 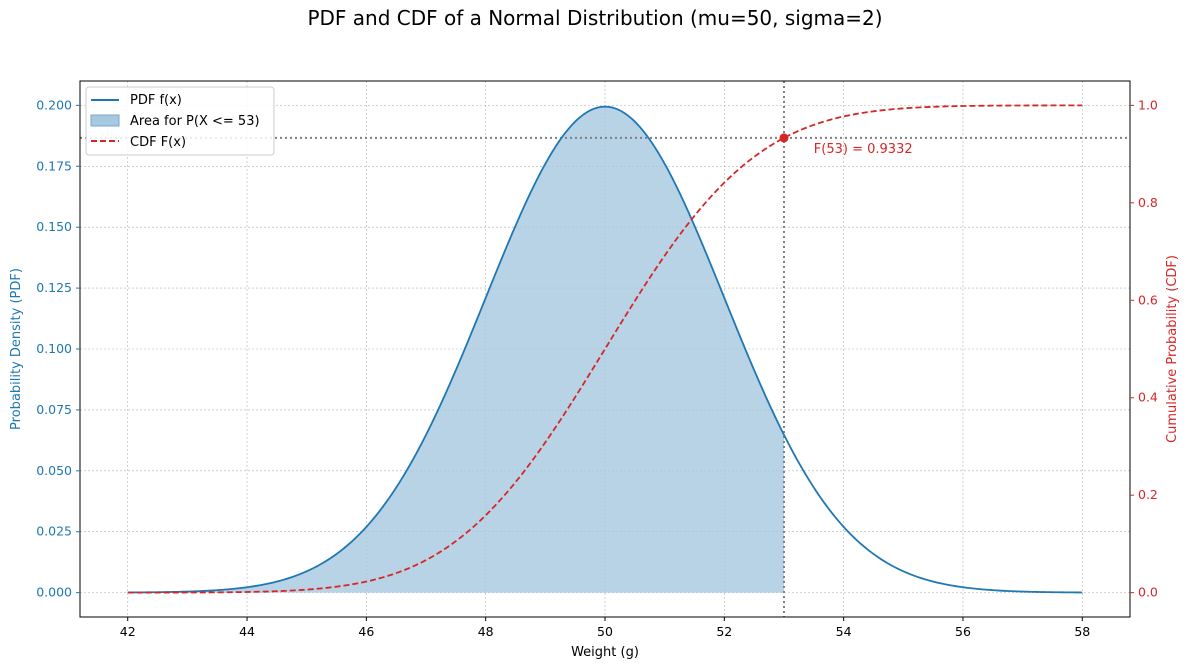 I want to click on cdf-annotation: F(53) = 0.9332, so click(x=863, y=149).